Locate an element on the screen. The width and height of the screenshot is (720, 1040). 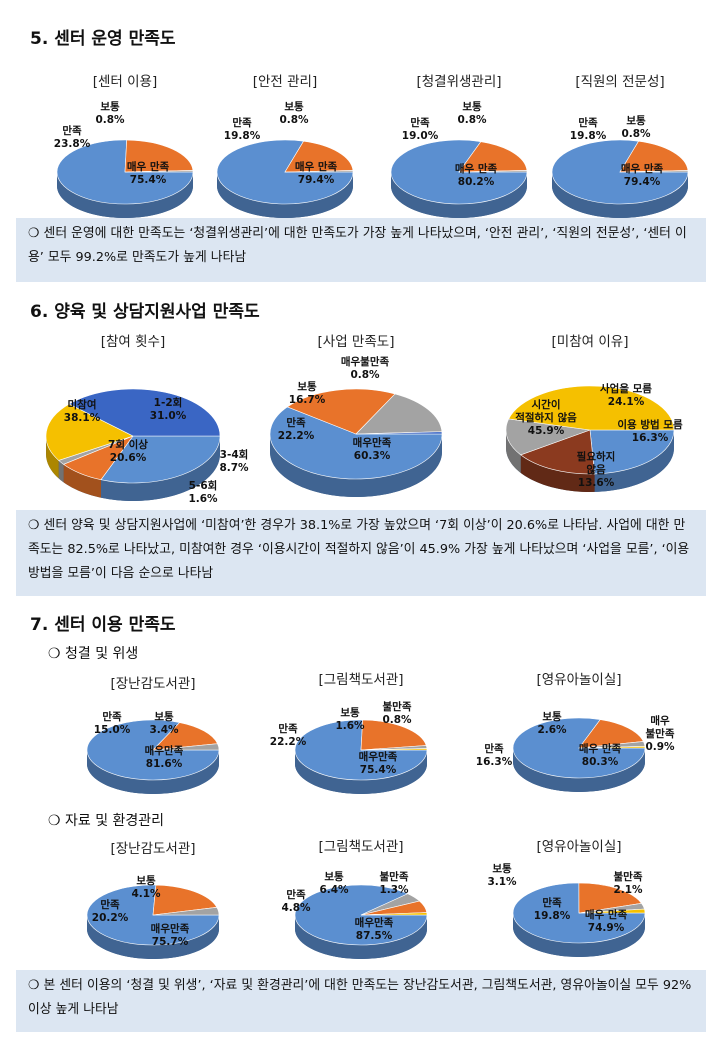
data-label-value: 8.7% is located at coordinates (234, 468).